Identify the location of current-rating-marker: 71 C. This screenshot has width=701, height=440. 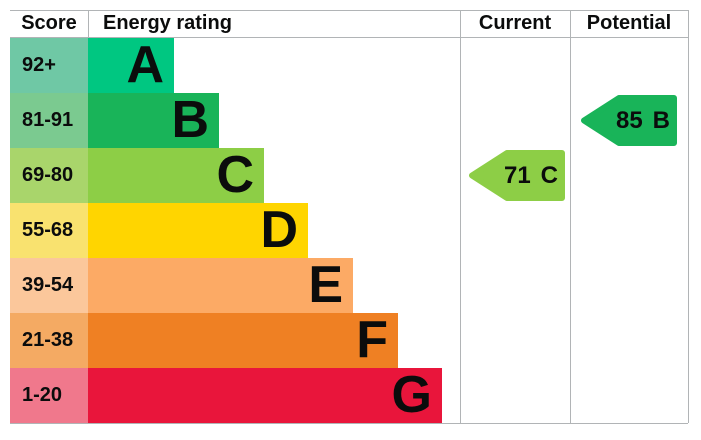
(517, 175).